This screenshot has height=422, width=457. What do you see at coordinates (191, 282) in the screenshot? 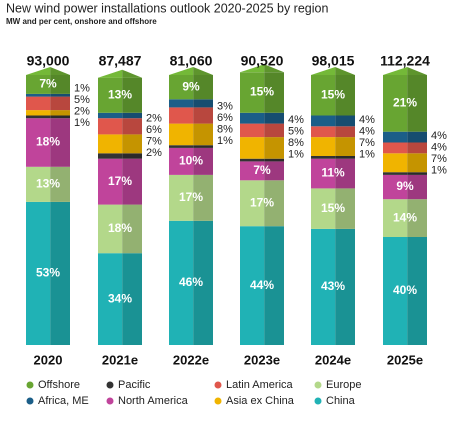
I see `segment-label: 46%` at bounding box center [191, 282].